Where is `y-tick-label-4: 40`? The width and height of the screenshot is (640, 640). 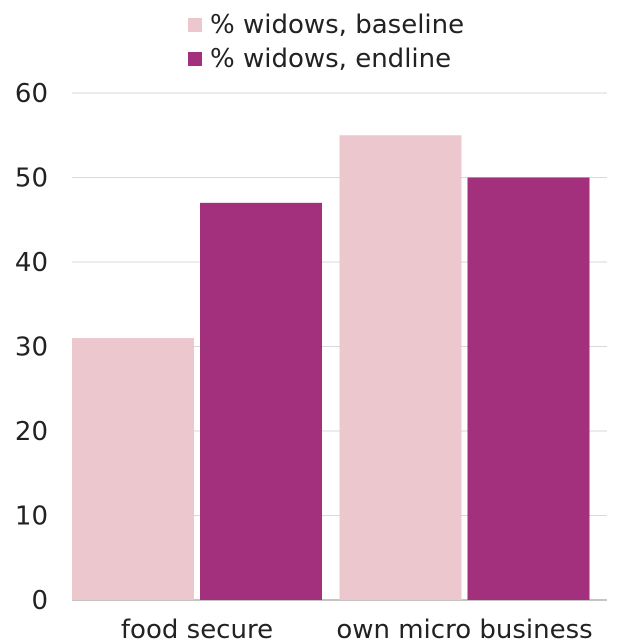 y-tick-label-4: 40 is located at coordinates (31, 263).